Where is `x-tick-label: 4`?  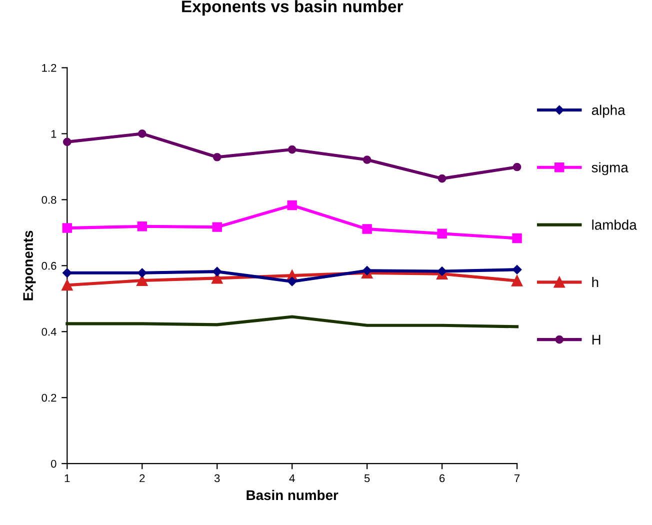
x-tick-label: 4 is located at coordinates (292, 478).